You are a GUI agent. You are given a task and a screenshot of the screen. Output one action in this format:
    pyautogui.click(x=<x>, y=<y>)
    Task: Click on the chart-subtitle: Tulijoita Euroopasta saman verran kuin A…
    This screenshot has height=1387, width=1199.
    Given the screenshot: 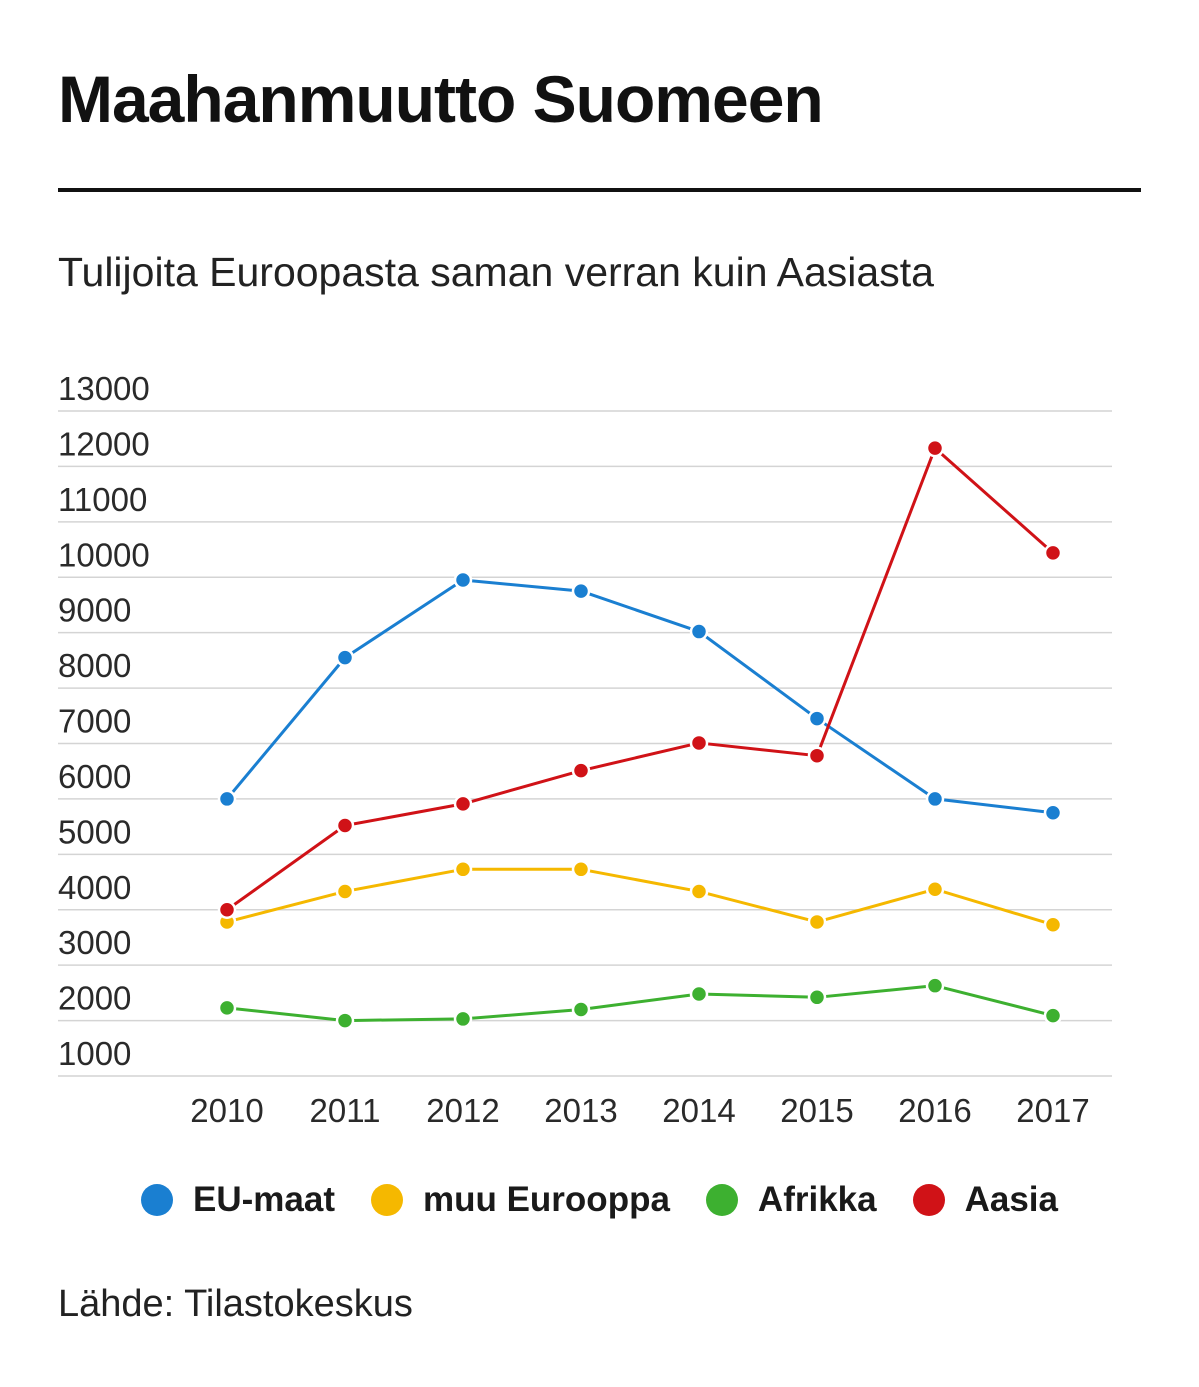 What is the action you would take?
    pyautogui.click(x=496, y=272)
    